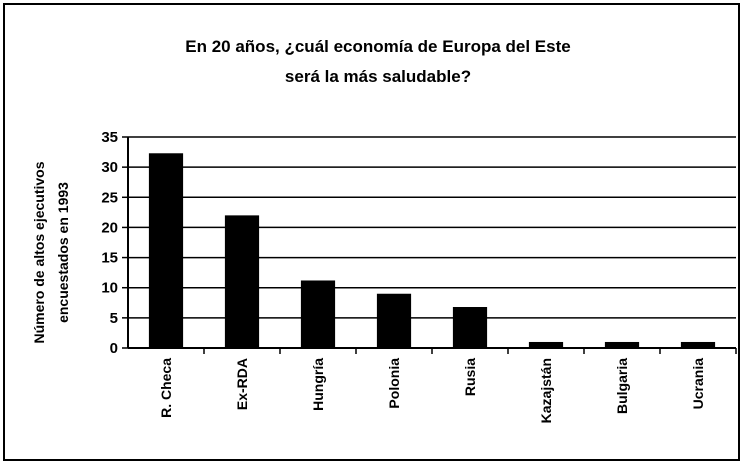 The width and height of the screenshot is (742, 463). What do you see at coordinates (242, 384) in the screenshot?
I see `category-label: Ex-RDA` at bounding box center [242, 384].